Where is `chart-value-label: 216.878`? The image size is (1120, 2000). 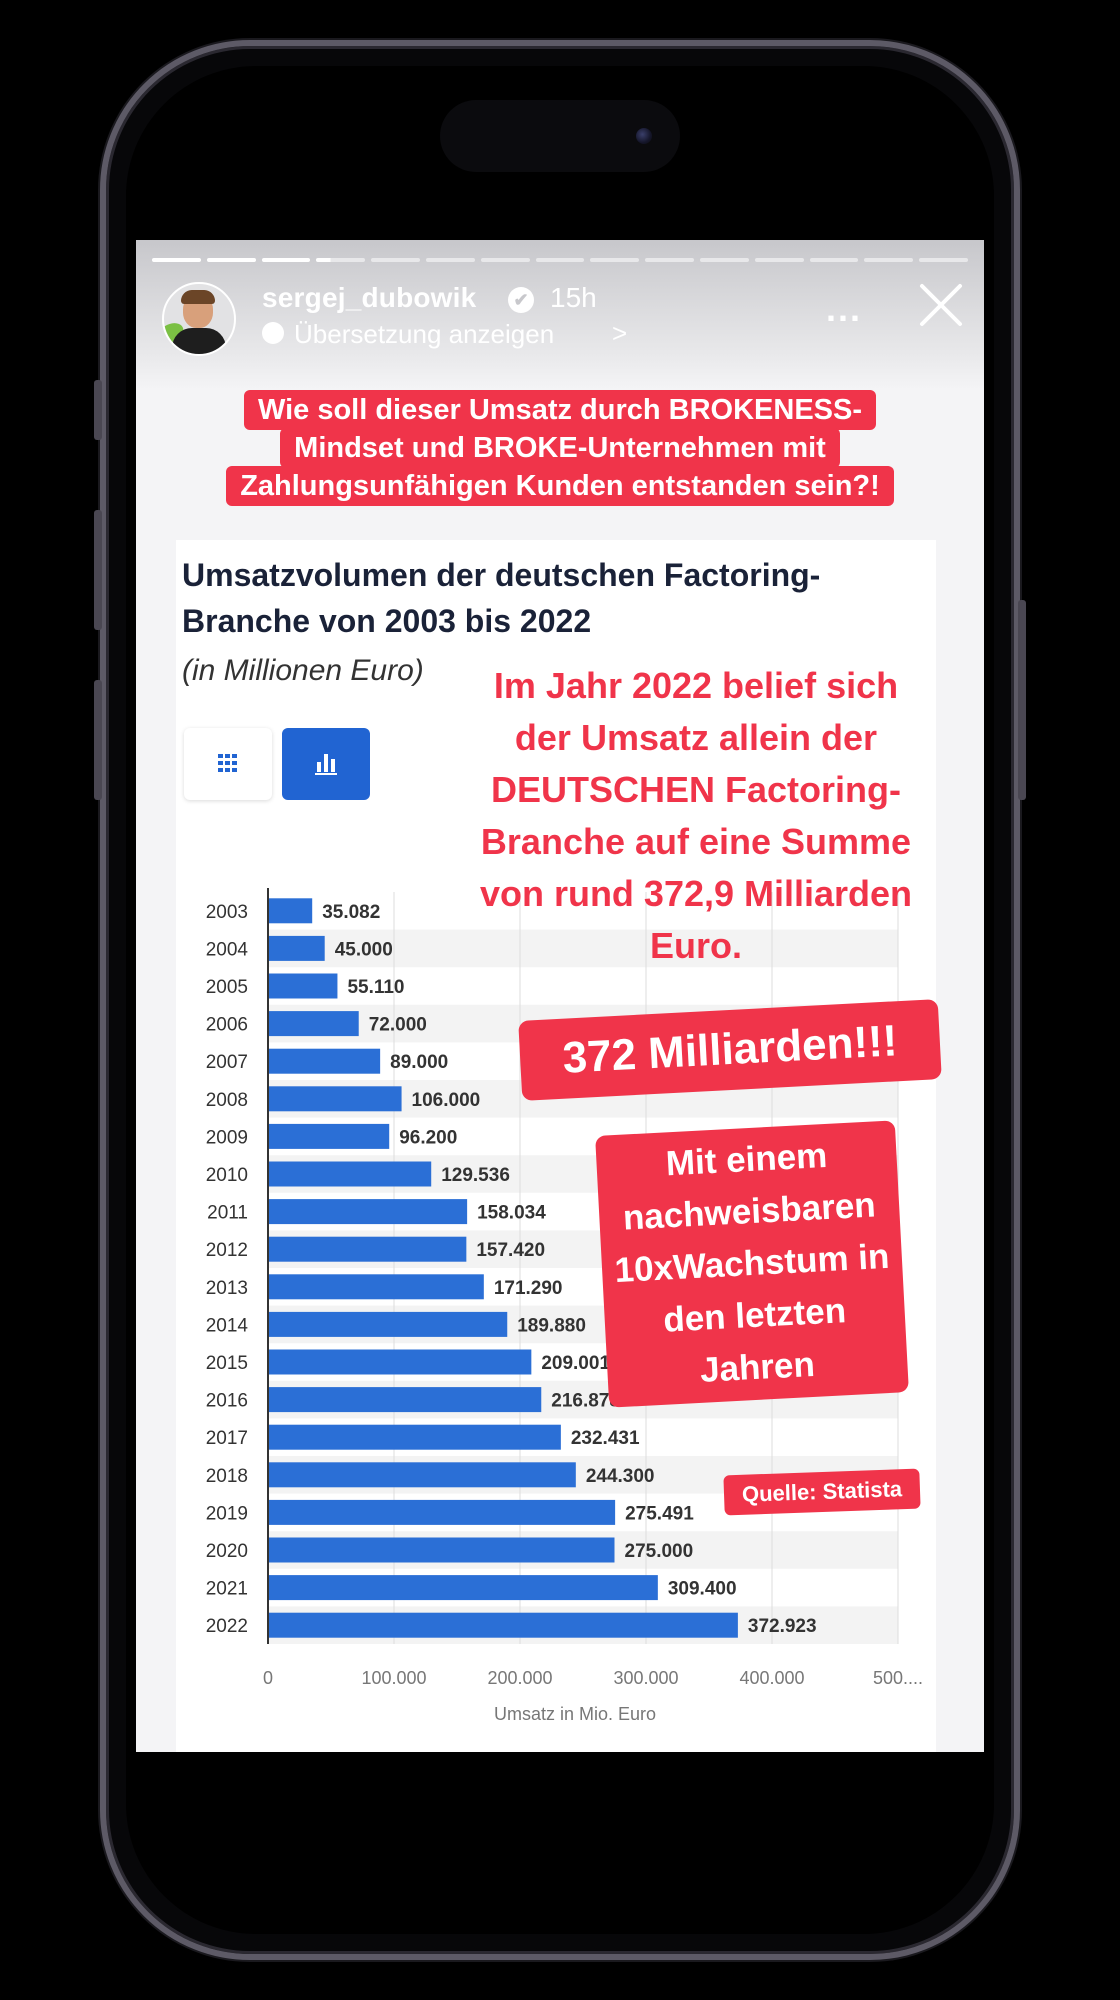 chart-value-label: 216.878 is located at coordinates (585, 1401).